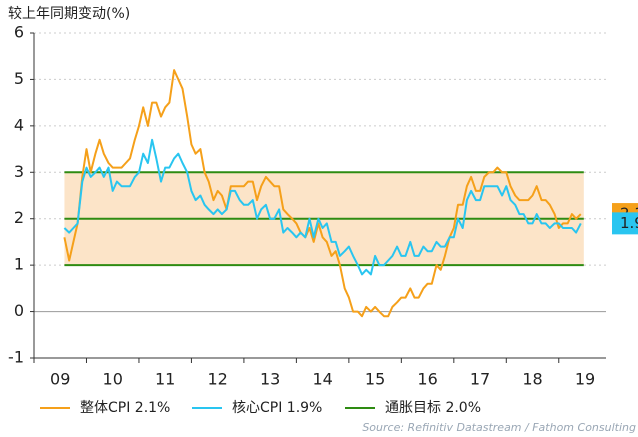 The height and width of the screenshot is (437, 638). I want to click on y-tick-label: 6, so click(19, 32).